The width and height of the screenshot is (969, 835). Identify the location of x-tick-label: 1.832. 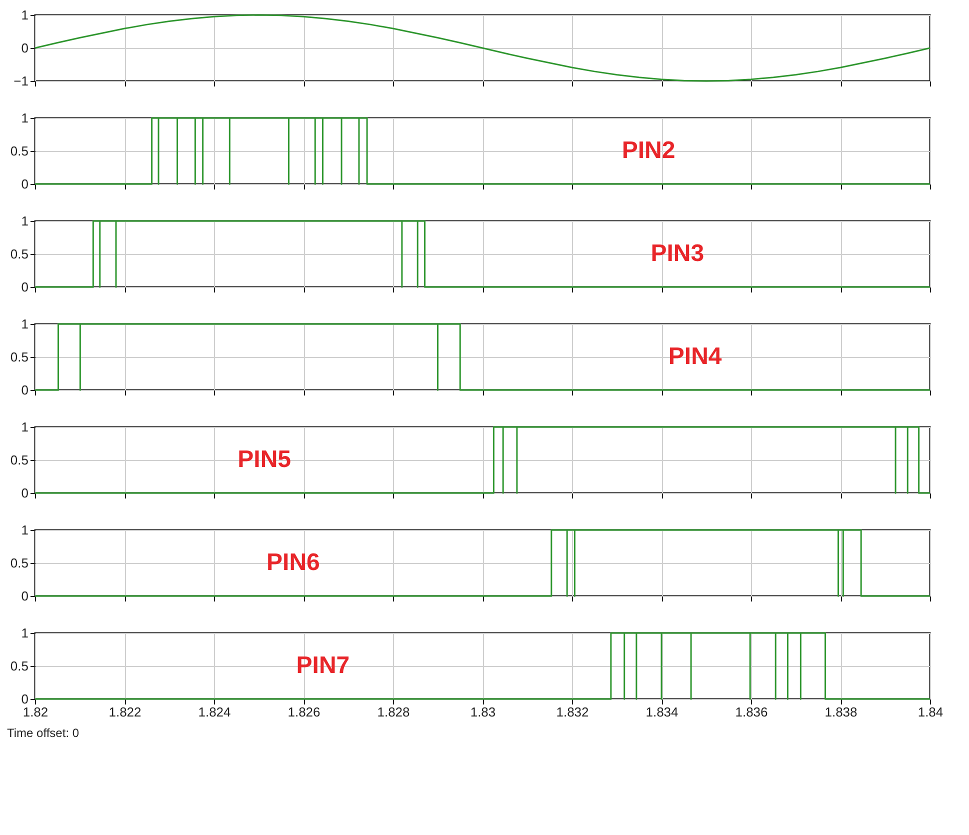
(572, 712).